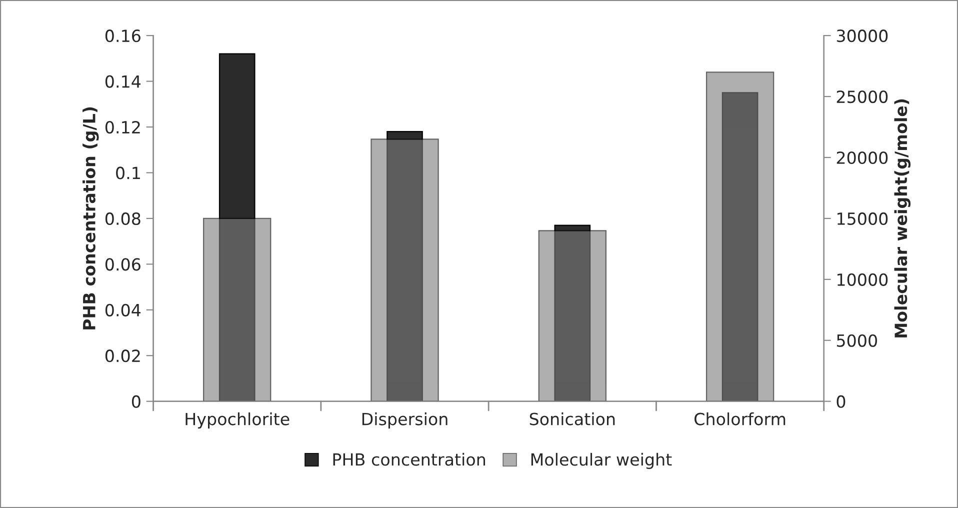 Image resolution: width=958 pixels, height=508 pixels. Describe the element at coordinates (405, 420) in the screenshot. I see `x-tick-label: Dispersion` at that location.